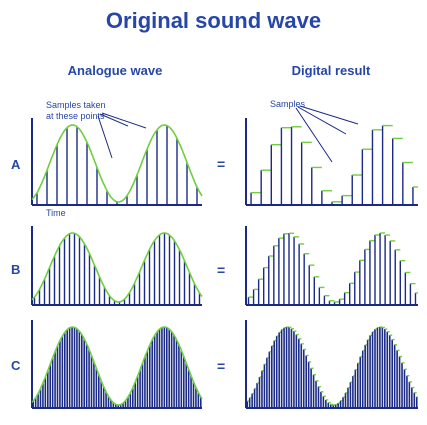 The height and width of the screenshot is (425, 427). What do you see at coordinates (56, 213) in the screenshot?
I see `time-axis-label: Time` at bounding box center [56, 213].